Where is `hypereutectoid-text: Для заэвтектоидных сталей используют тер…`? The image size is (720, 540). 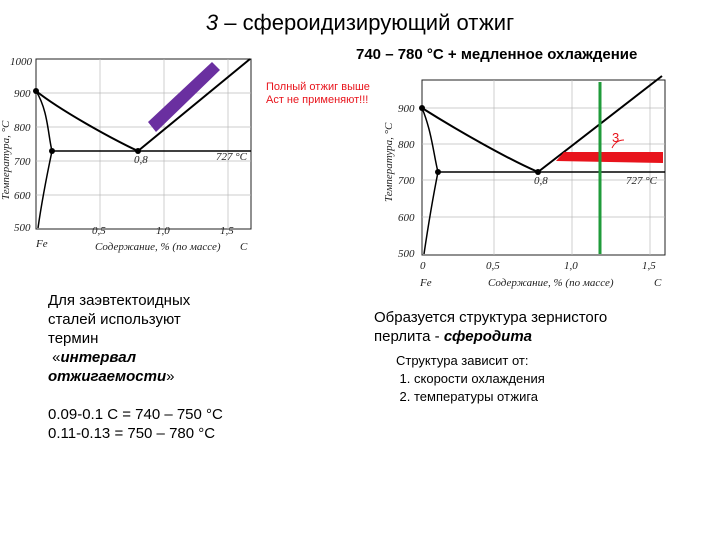 hypereutectoid-text: Для заэвтектоидных сталей используют тер… is located at coordinates (135, 367).